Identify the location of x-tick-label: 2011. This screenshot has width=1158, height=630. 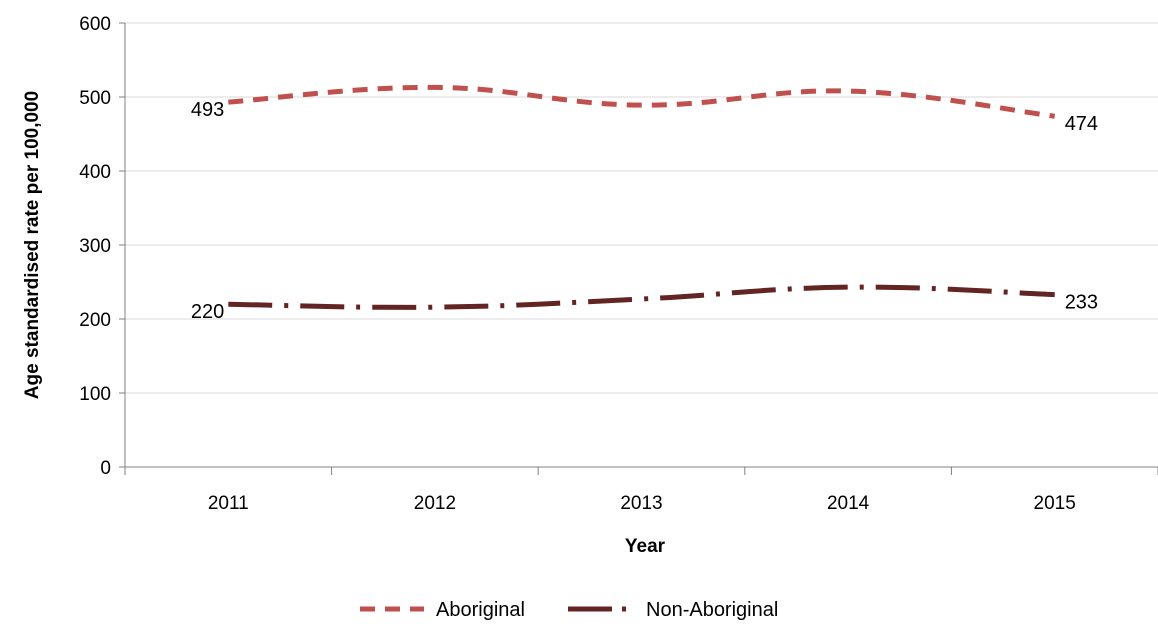
(228, 503).